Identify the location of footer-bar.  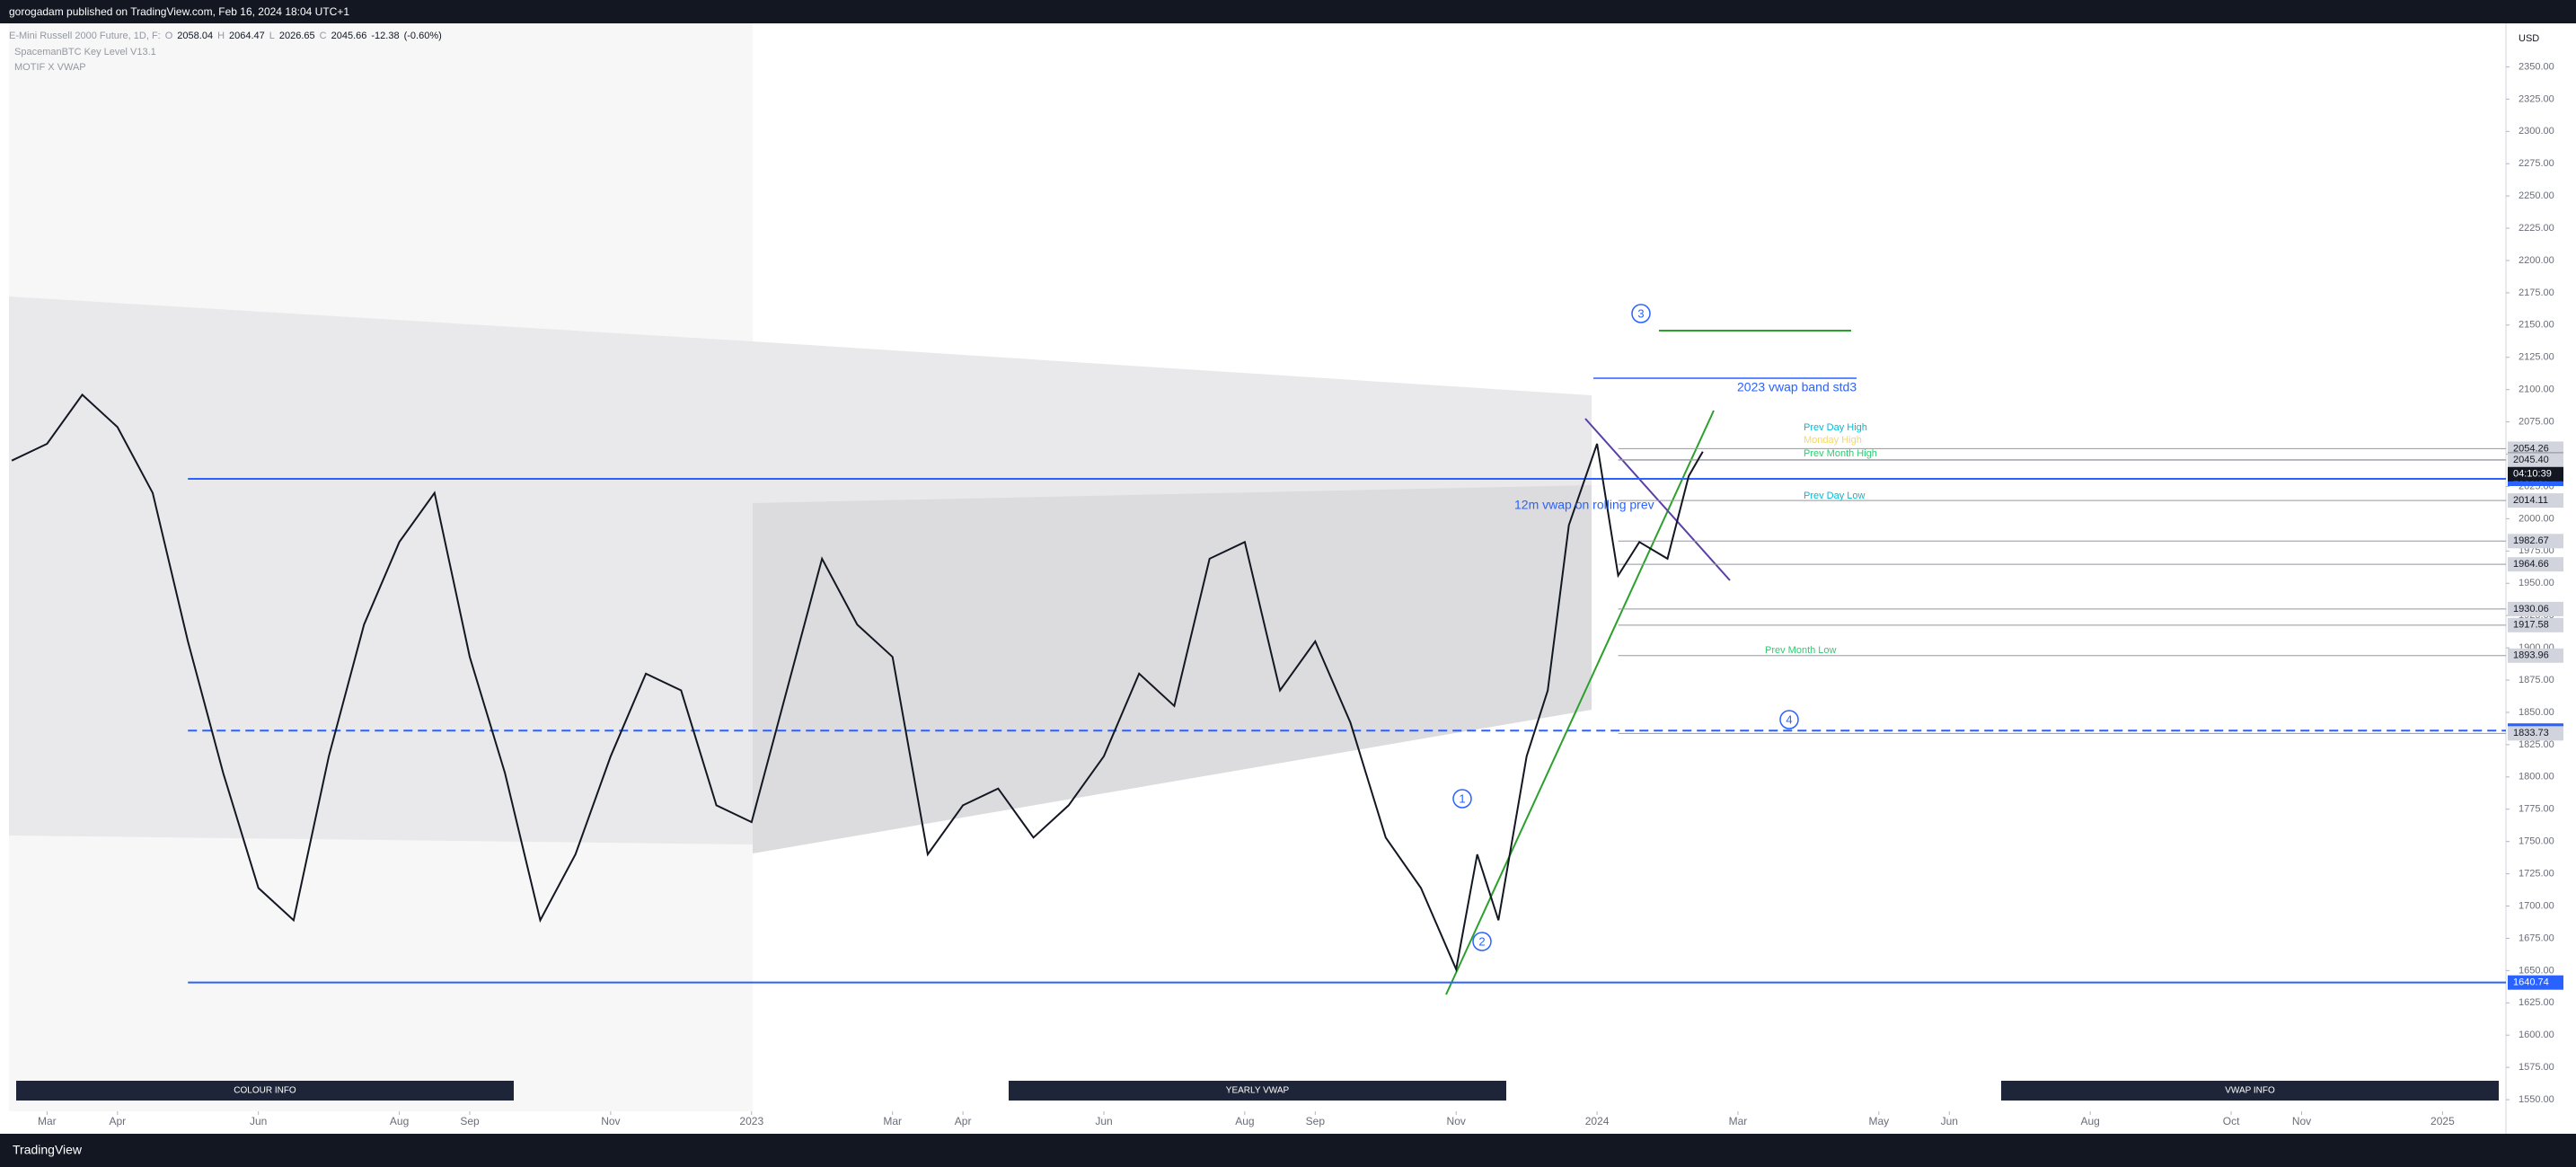
(1288, 1150).